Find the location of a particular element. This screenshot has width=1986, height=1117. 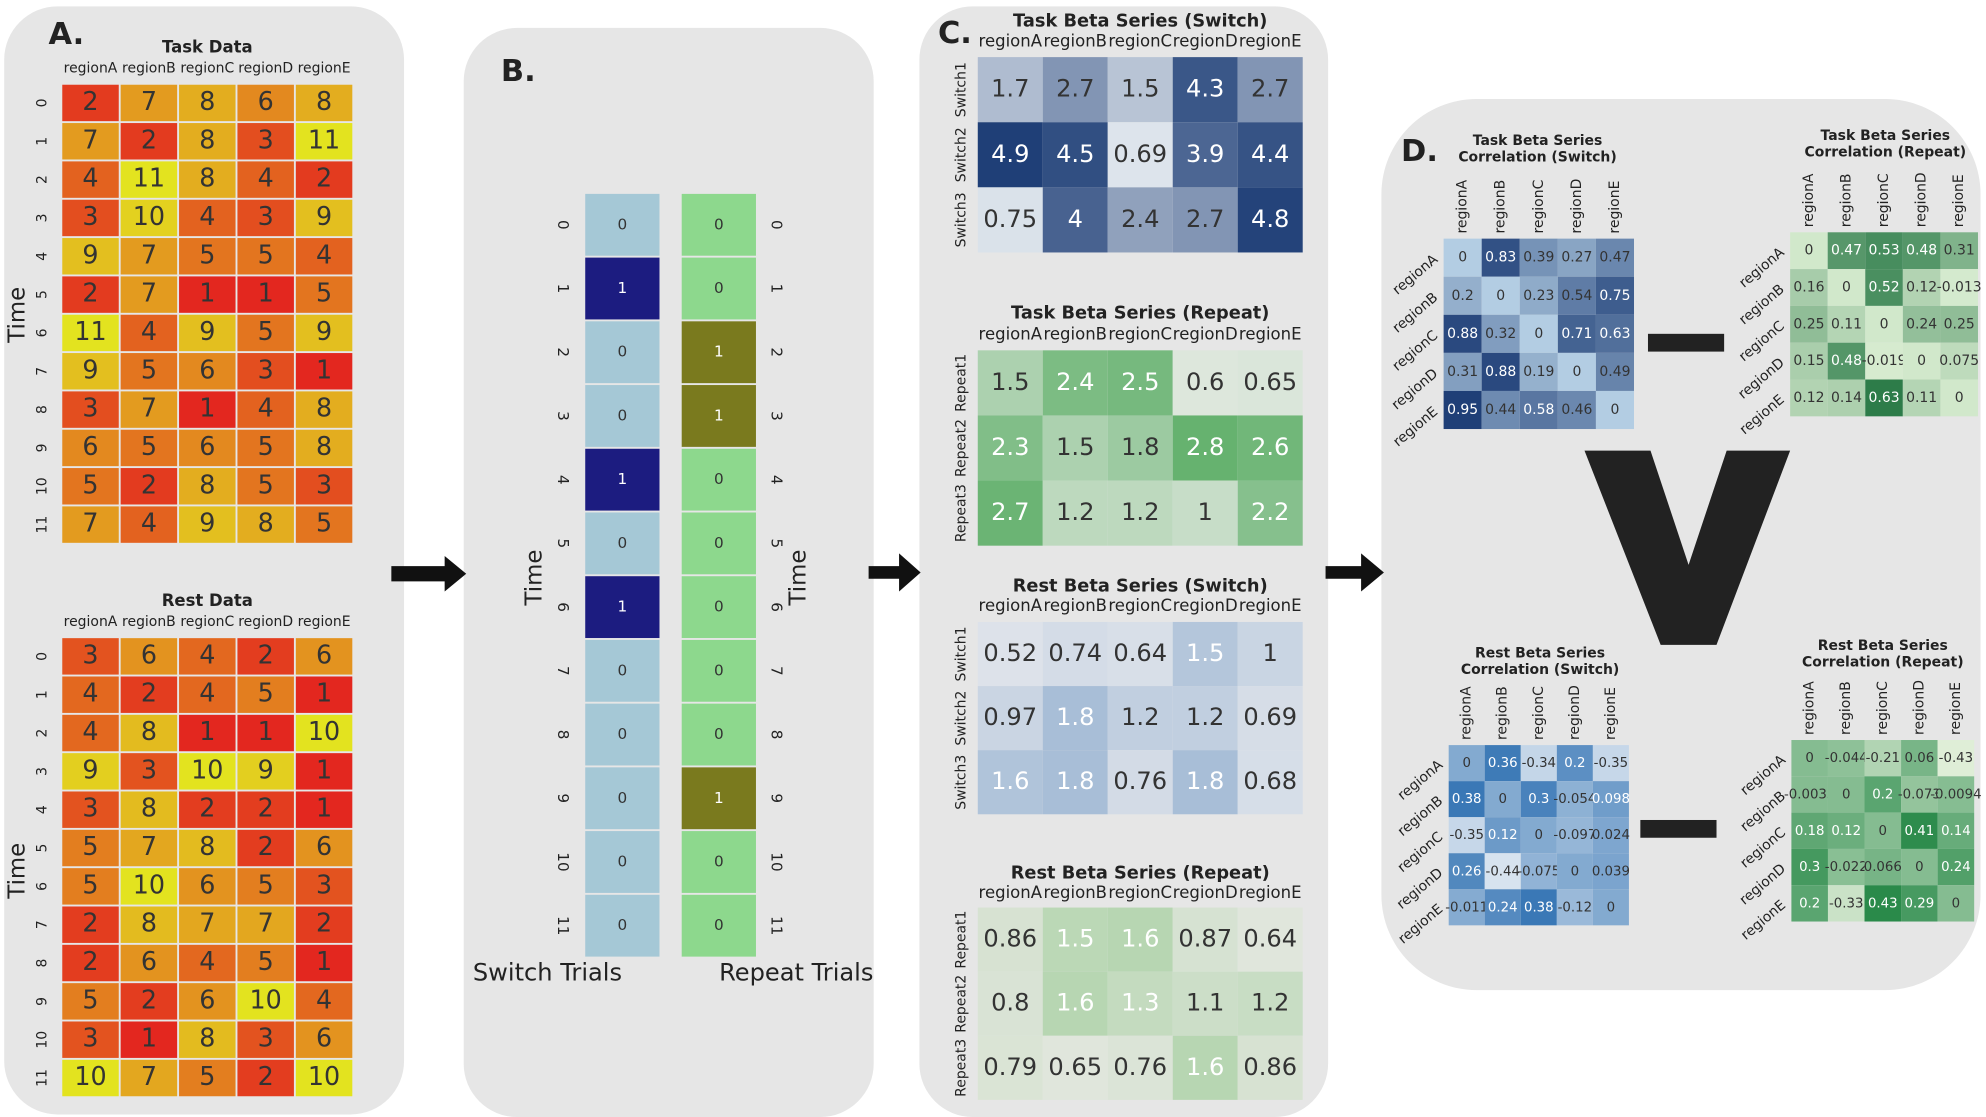

cell-value: 0.024 is located at coordinates (1611, 835).